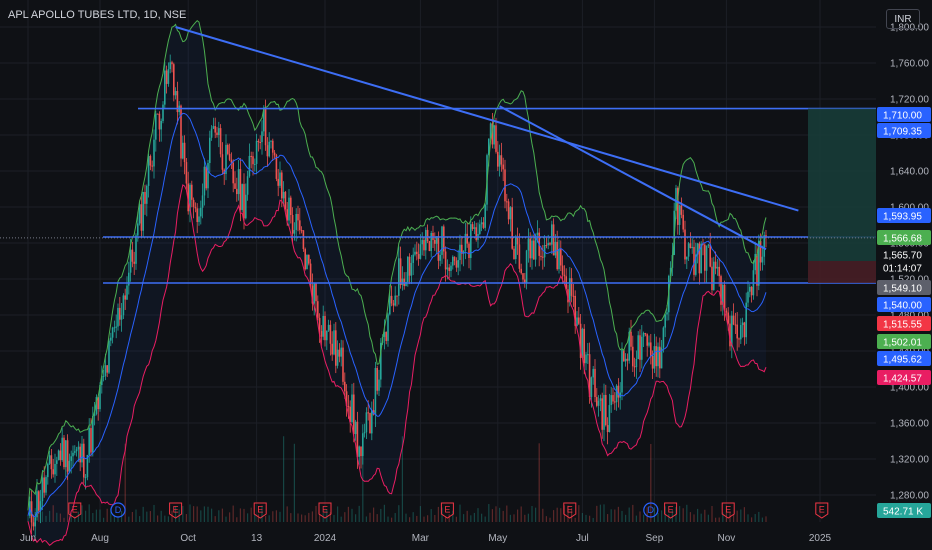 The height and width of the screenshot is (550, 932). Describe the element at coordinates (188, 538) in the screenshot. I see `x-tick-label: Oct` at that location.